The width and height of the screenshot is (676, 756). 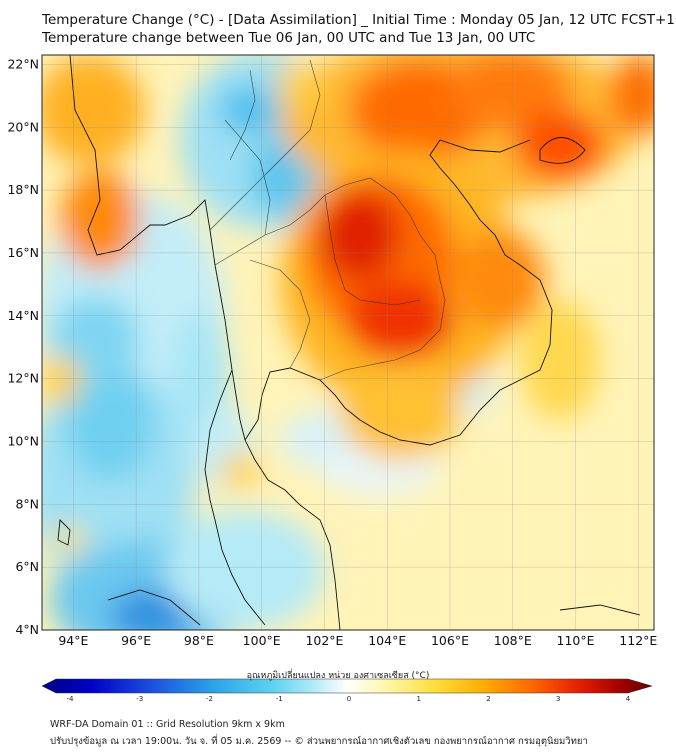 I want to click on colorbar-tick-label: 2, so click(x=488, y=699).